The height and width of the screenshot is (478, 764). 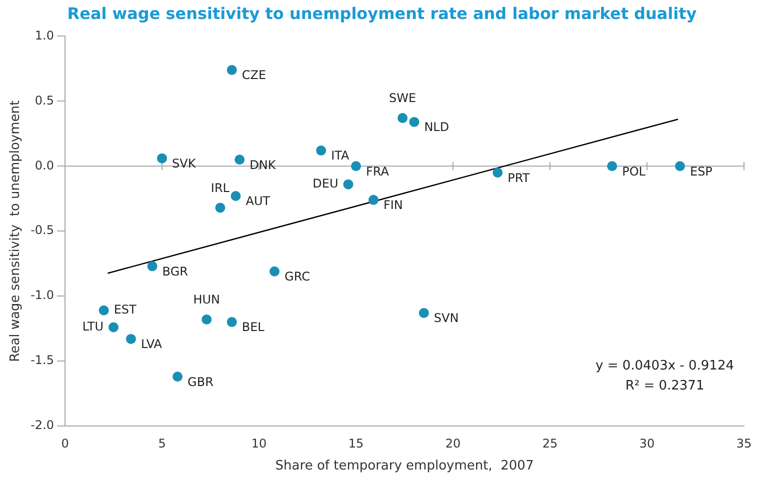 What do you see at coordinates (393, 205) in the screenshot?
I see `annotation: FIN` at bounding box center [393, 205].